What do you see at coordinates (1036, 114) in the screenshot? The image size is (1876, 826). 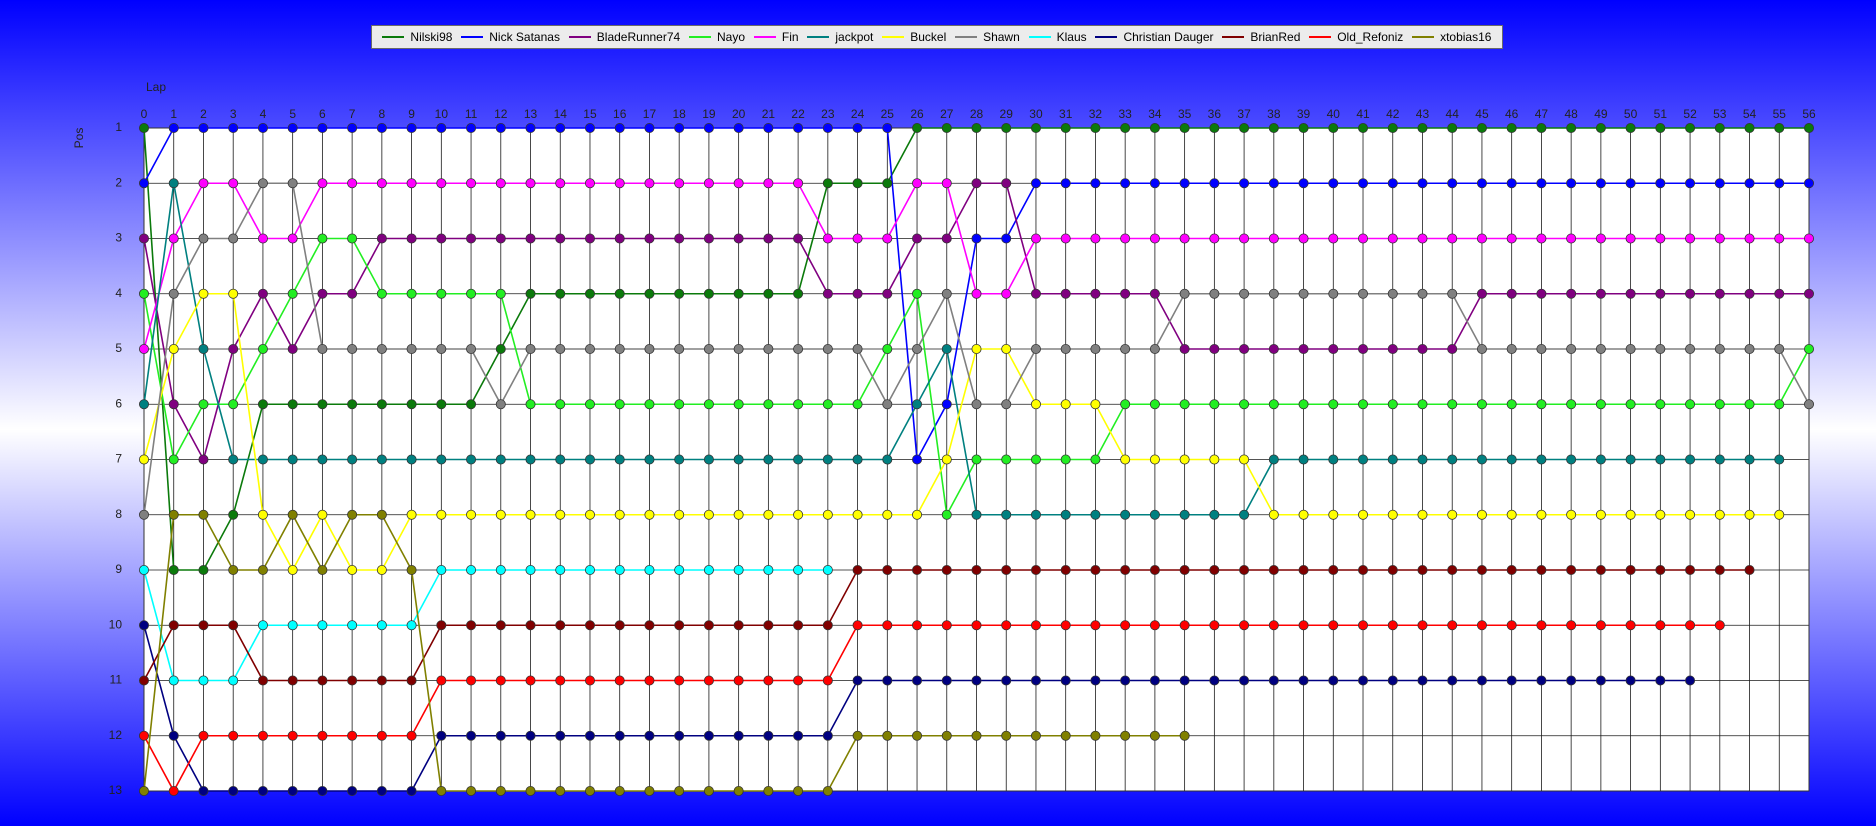 I see `x-tick-label: 30` at bounding box center [1036, 114].